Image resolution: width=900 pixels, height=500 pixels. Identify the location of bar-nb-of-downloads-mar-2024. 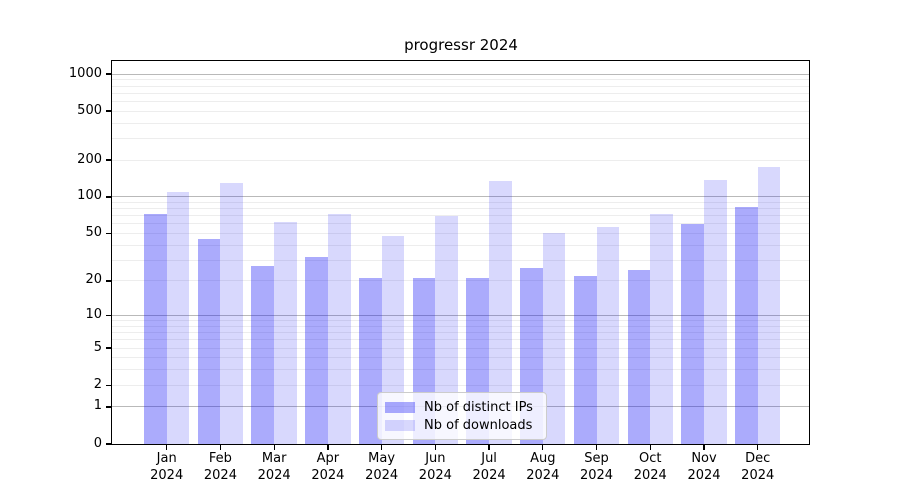
(285, 333).